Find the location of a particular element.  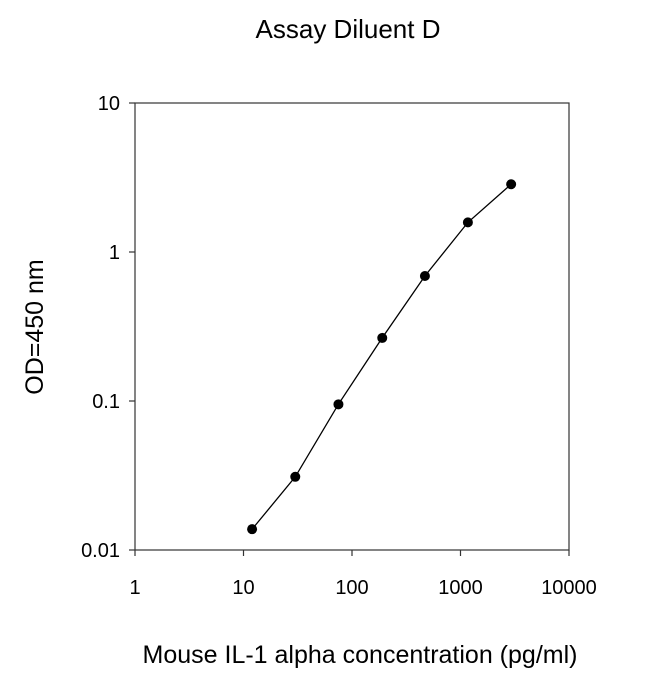

y-tick-label: 1 is located at coordinates (114, 253).